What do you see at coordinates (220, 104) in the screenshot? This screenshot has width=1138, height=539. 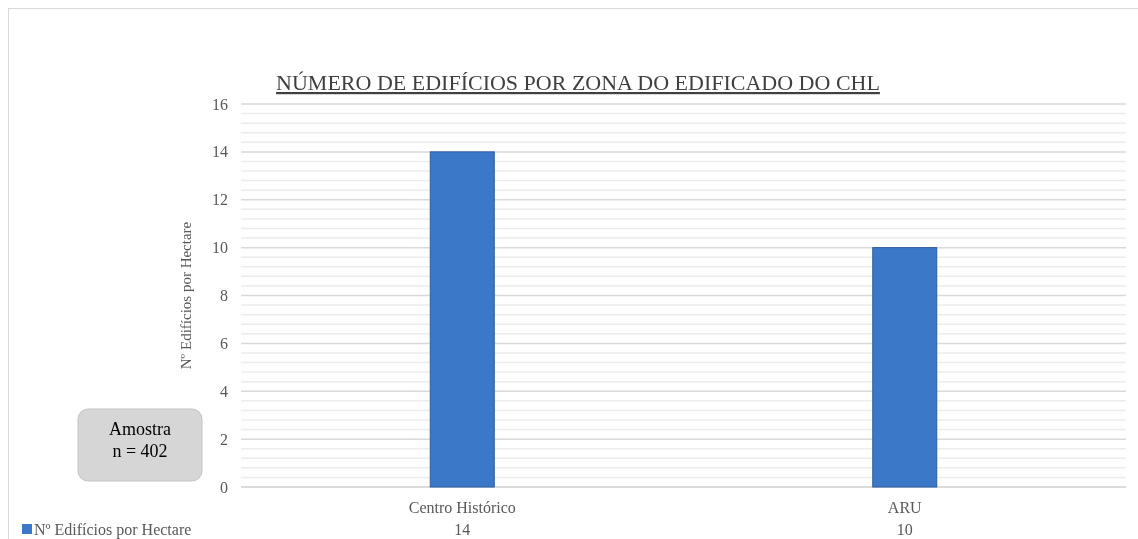 I see `y-tick-label: 16` at bounding box center [220, 104].